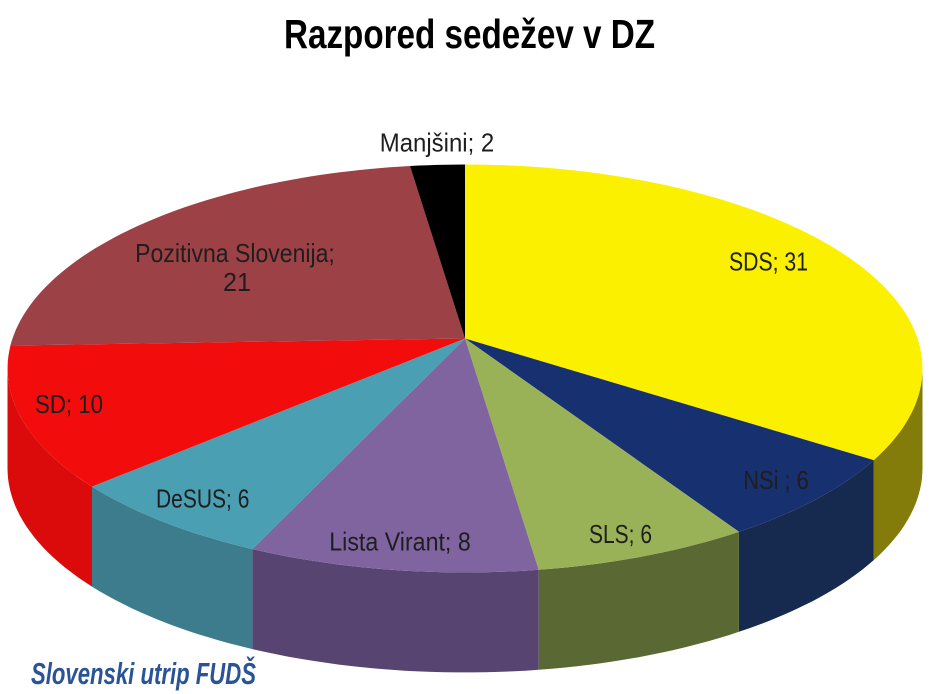 The width and height of the screenshot is (943, 694). What do you see at coordinates (469, 34) in the screenshot?
I see `svg-text: Razpored sedežev v DZ` at bounding box center [469, 34].